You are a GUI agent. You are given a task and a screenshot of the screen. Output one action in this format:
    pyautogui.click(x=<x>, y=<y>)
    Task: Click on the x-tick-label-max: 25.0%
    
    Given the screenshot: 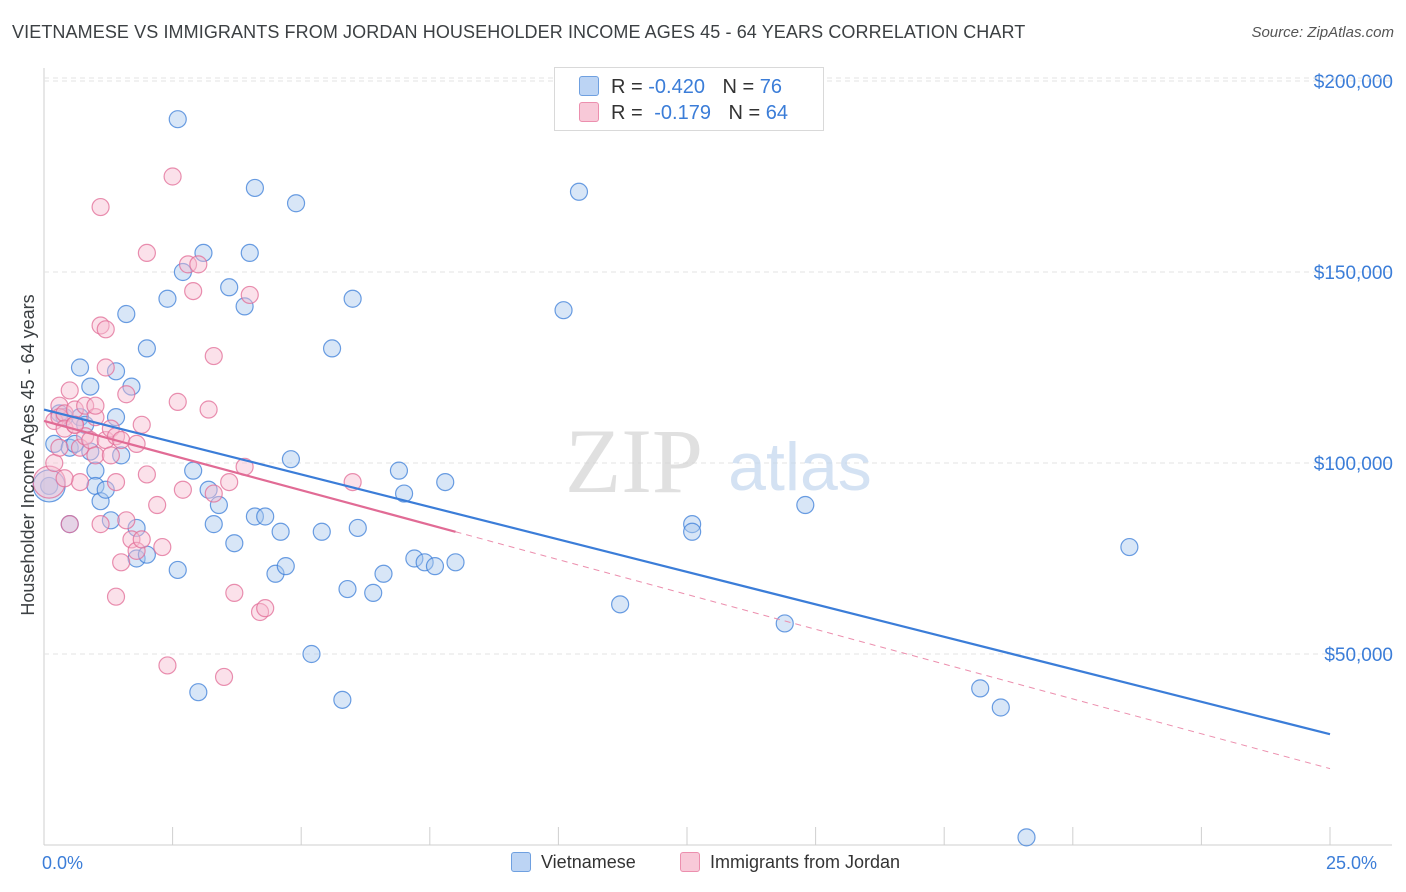 What is the action you would take?
    pyautogui.click(x=1352, y=863)
    